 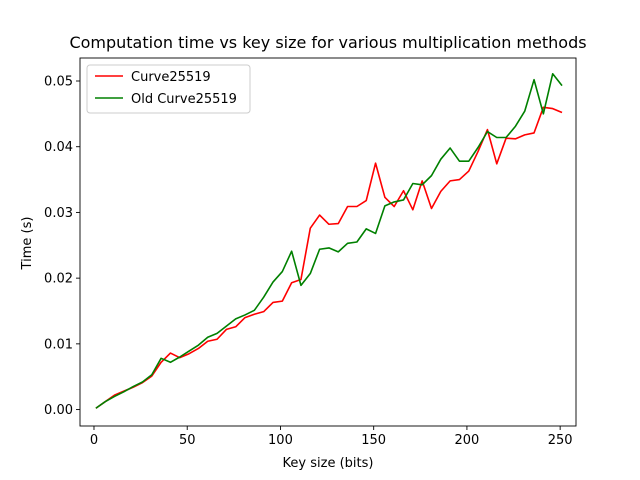 What do you see at coordinates (184, 99) in the screenshot?
I see `legend-label: Old Curve25519` at bounding box center [184, 99].